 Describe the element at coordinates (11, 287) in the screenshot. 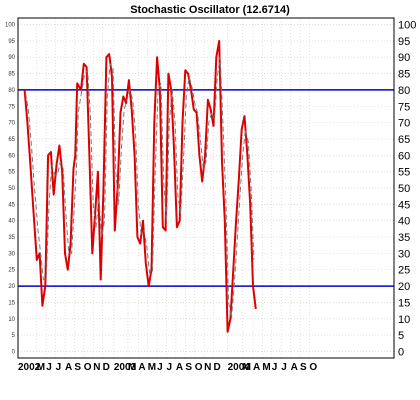

I see `y-tick-label-left: 20` at that location.